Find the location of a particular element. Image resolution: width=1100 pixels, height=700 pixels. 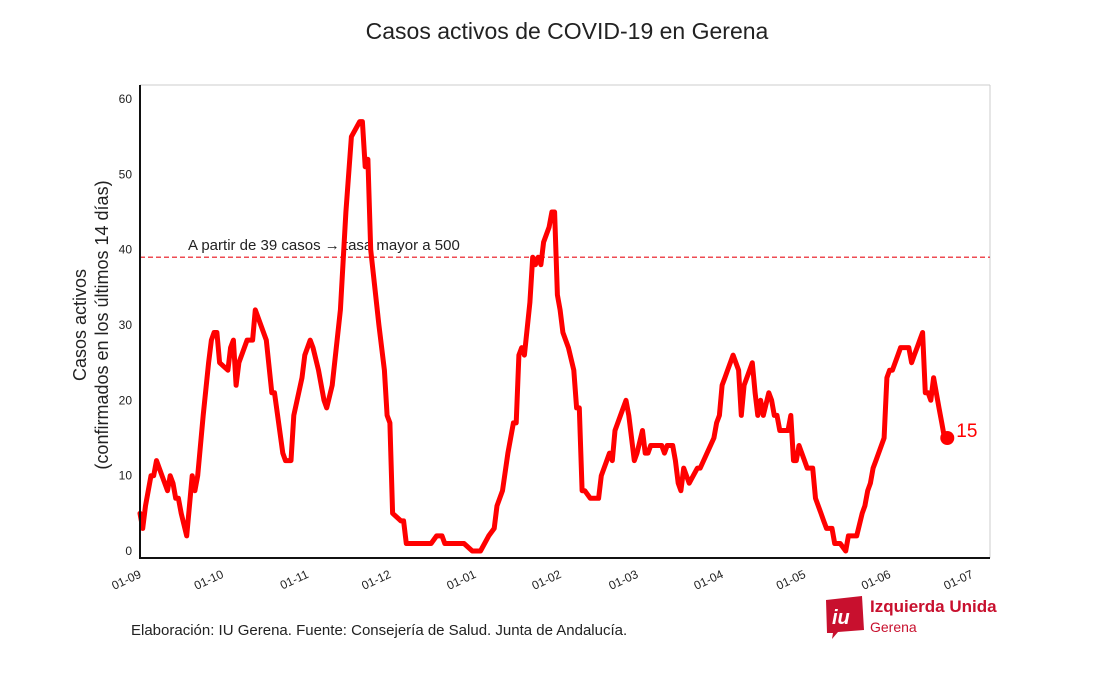

x-tick-label: 01-12 is located at coordinates (376, 580).